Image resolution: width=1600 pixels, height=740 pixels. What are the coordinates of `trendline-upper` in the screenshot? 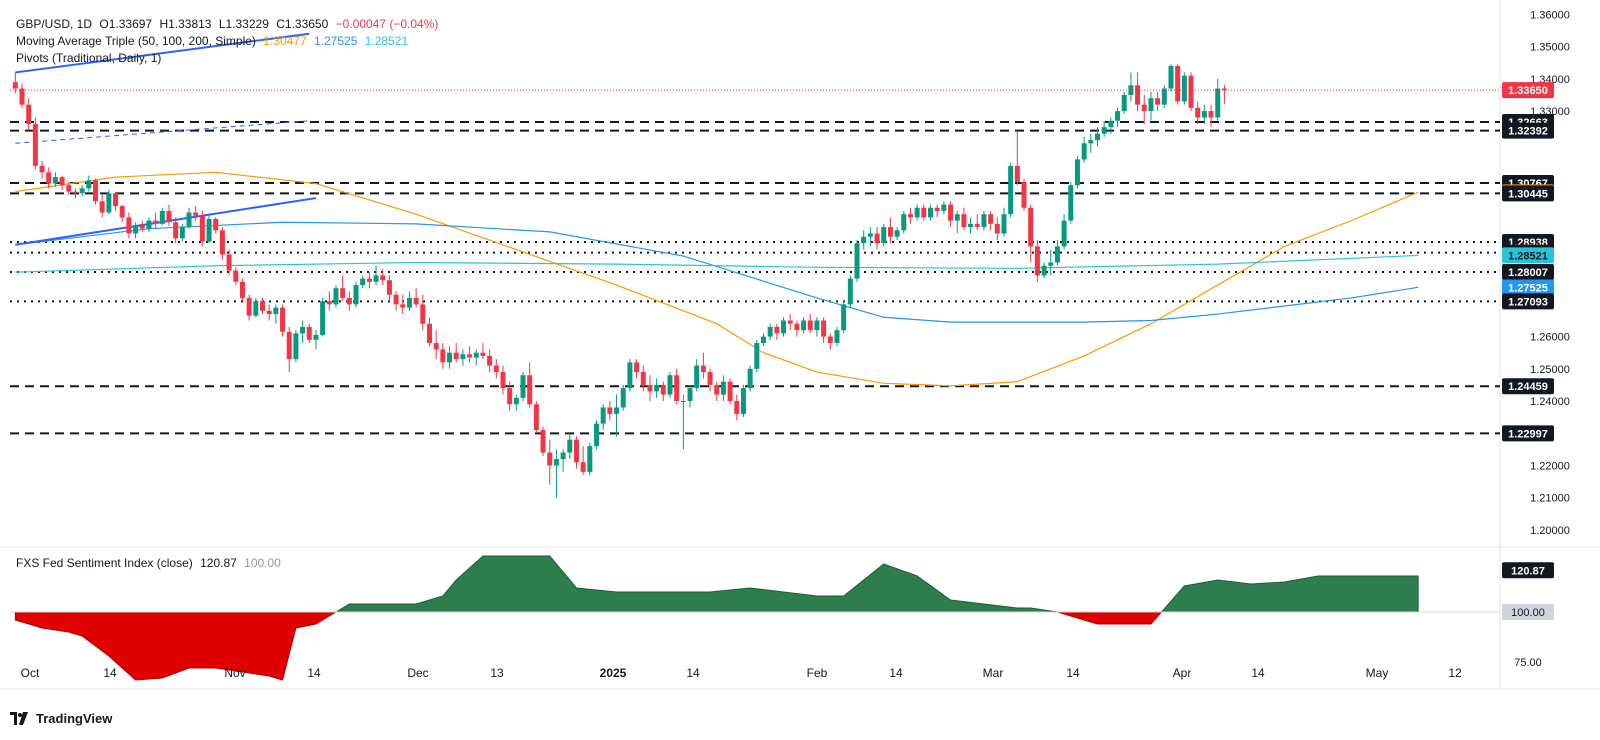 It's located at (162, 53).